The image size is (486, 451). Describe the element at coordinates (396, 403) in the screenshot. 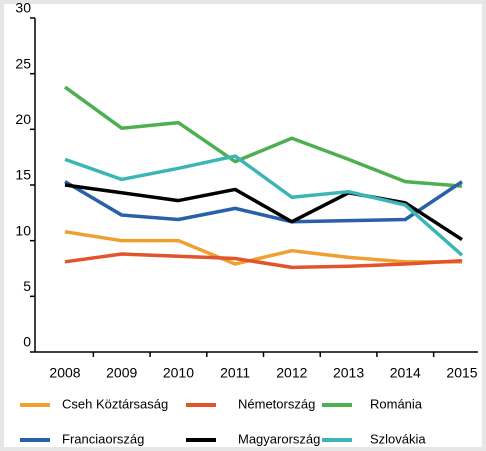

I see `legend-label: Románia` at that location.